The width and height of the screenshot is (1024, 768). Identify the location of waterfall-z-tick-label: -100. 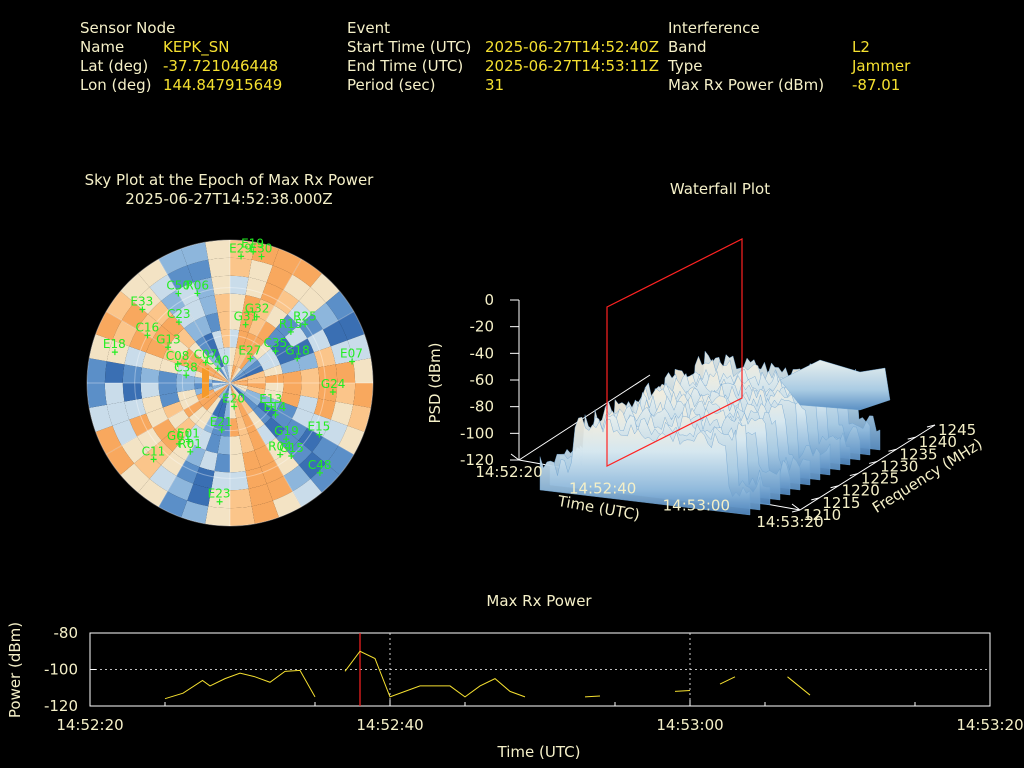
(477, 433).